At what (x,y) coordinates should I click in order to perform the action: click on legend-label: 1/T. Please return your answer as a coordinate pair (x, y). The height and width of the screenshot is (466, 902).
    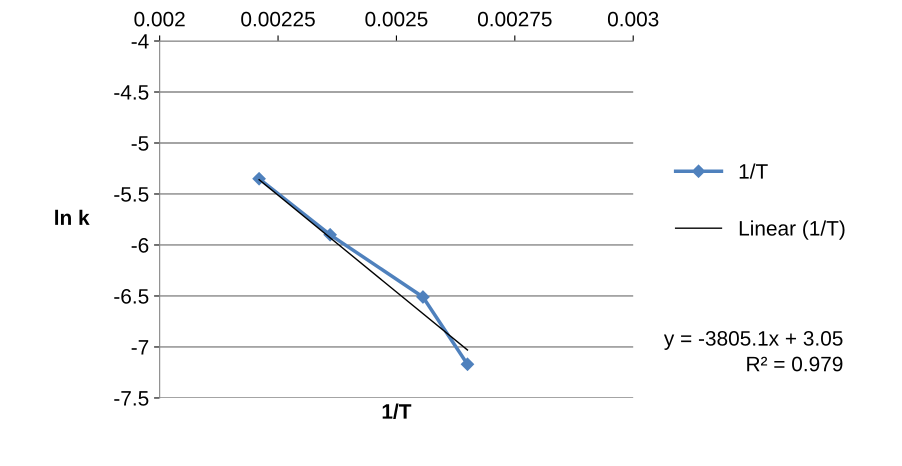
    Looking at the image, I should click on (754, 171).